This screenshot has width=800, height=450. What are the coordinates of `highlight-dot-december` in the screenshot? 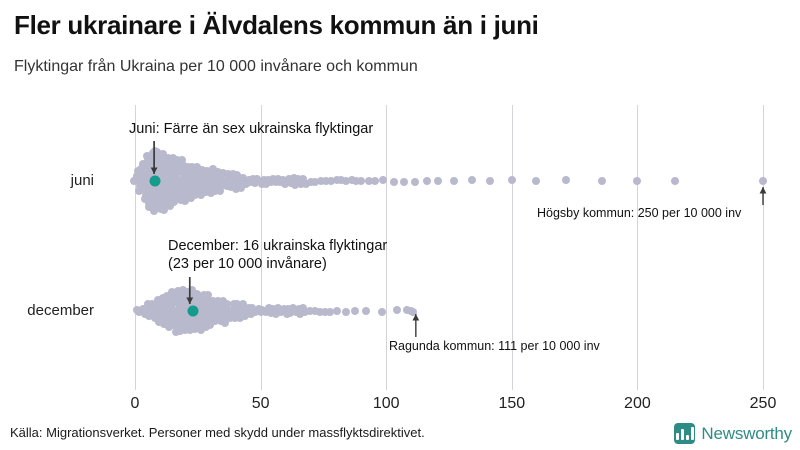 It's located at (193, 311).